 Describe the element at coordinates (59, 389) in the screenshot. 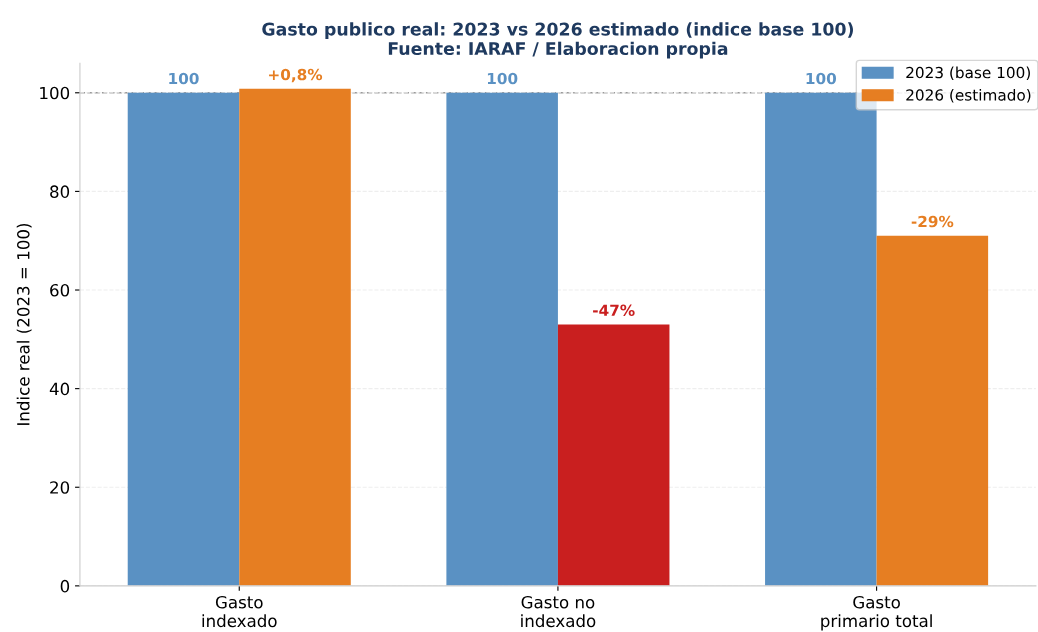

I see `y-tick-label: 40` at that location.